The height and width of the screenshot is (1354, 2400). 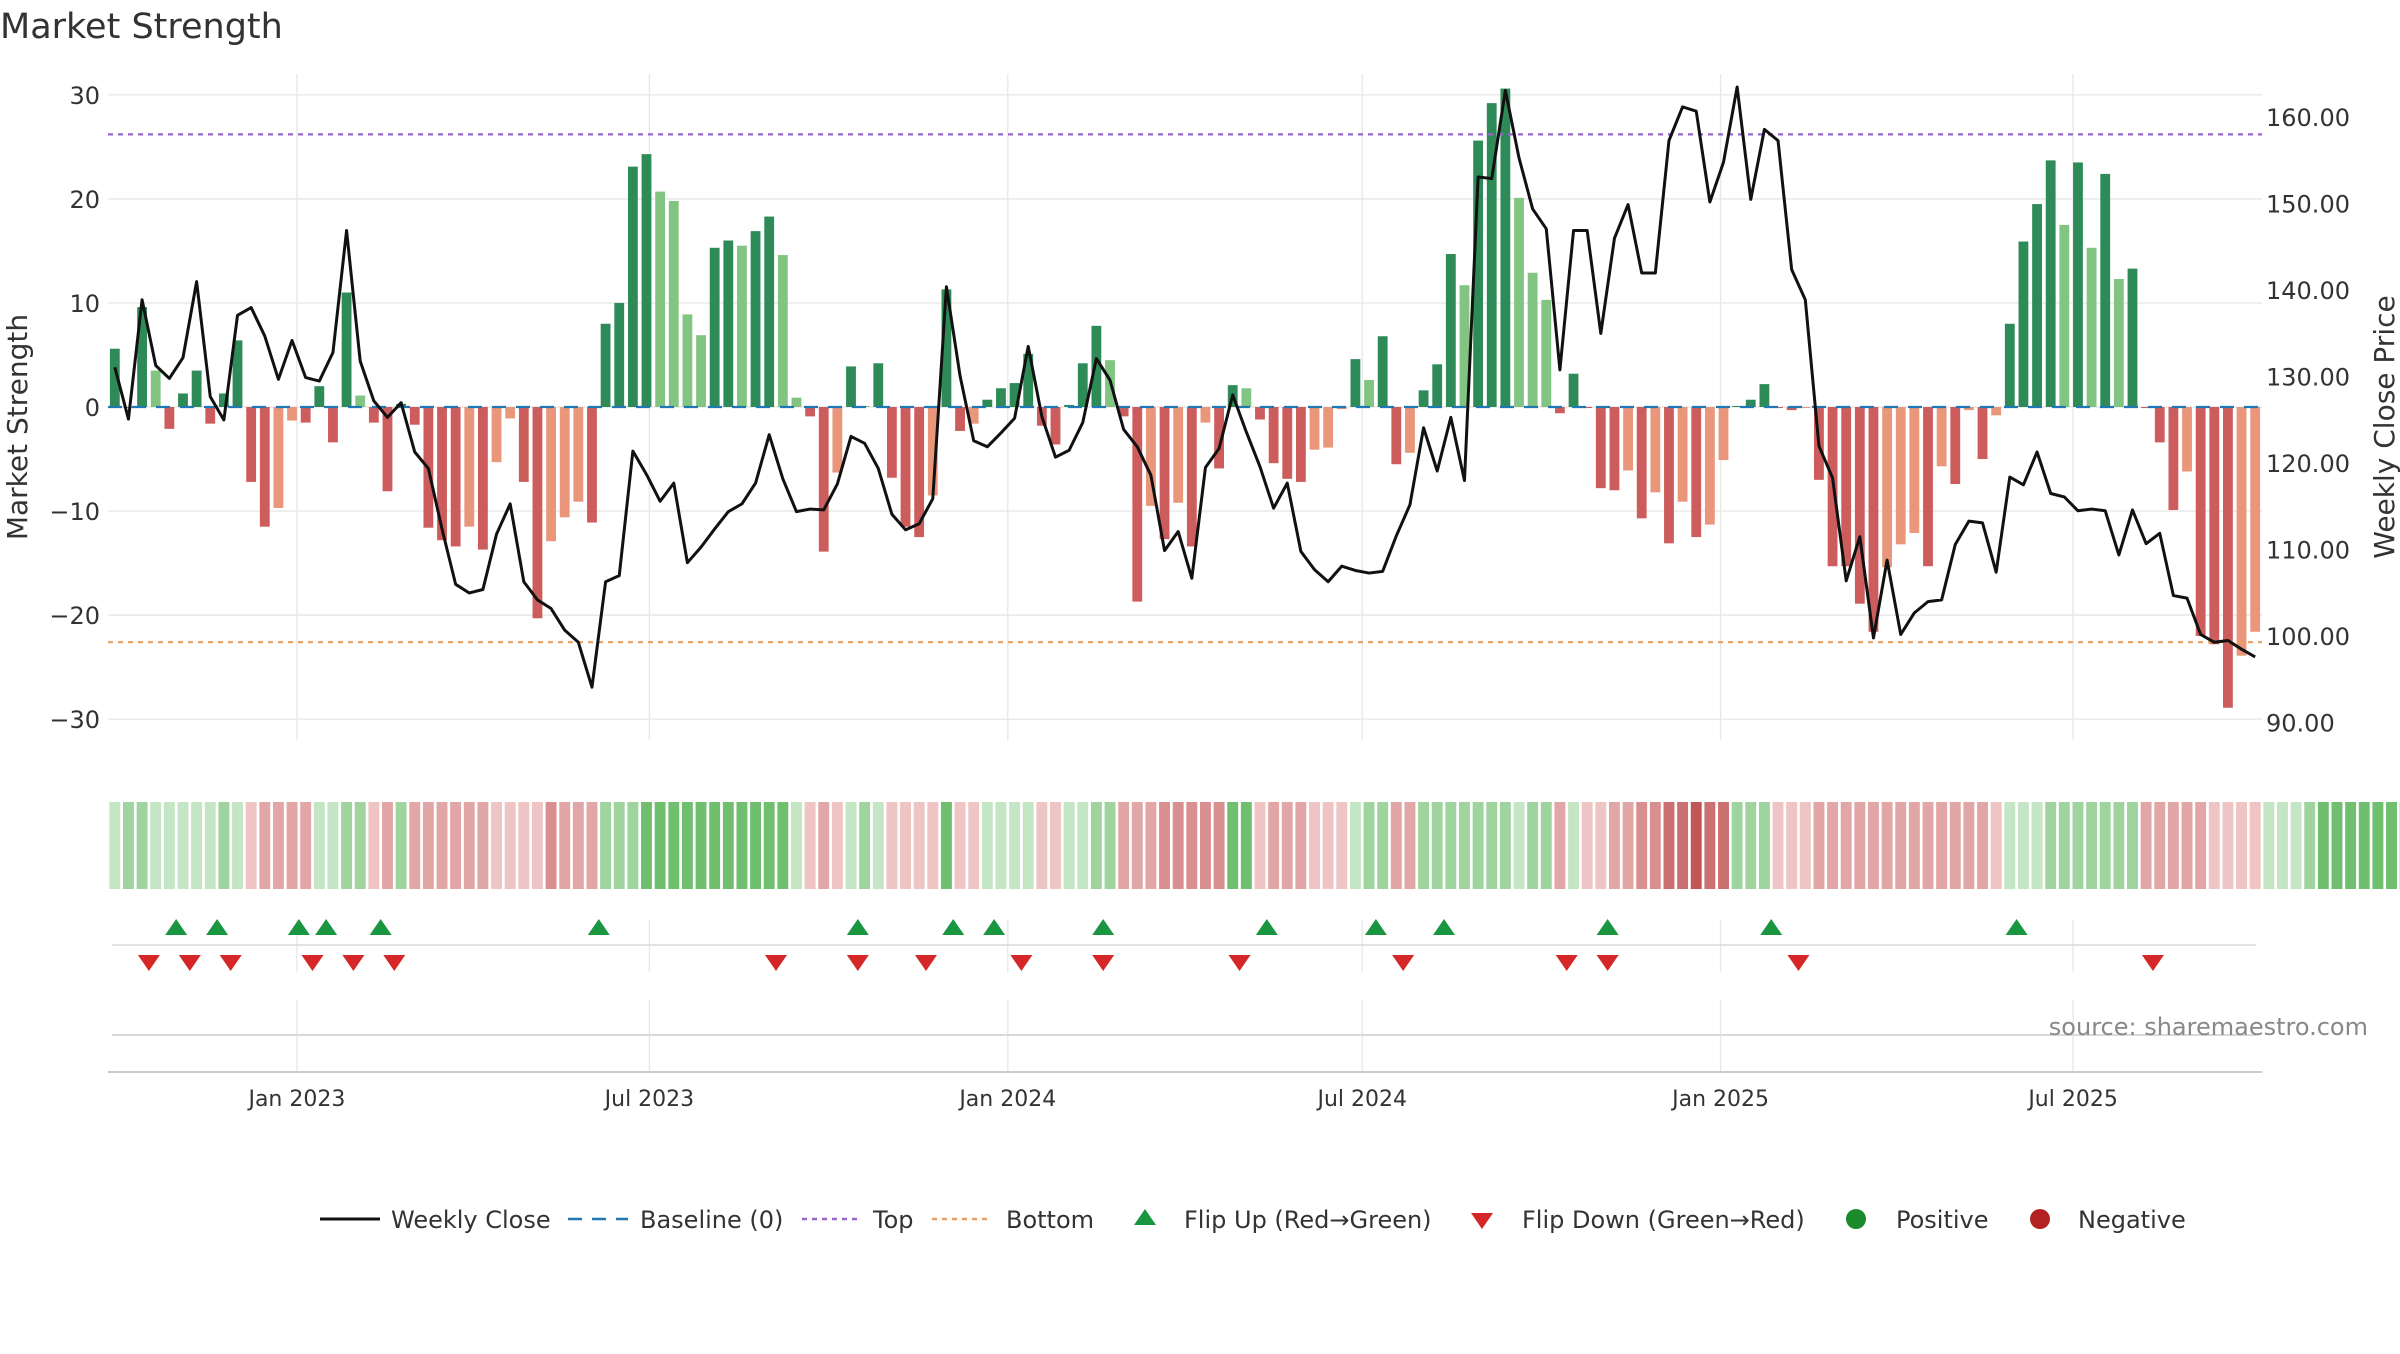 What do you see at coordinates (1006, 1099) in the screenshot?
I see `x-tick-label: Jan 2024` at bounding box center [1006, 1099].